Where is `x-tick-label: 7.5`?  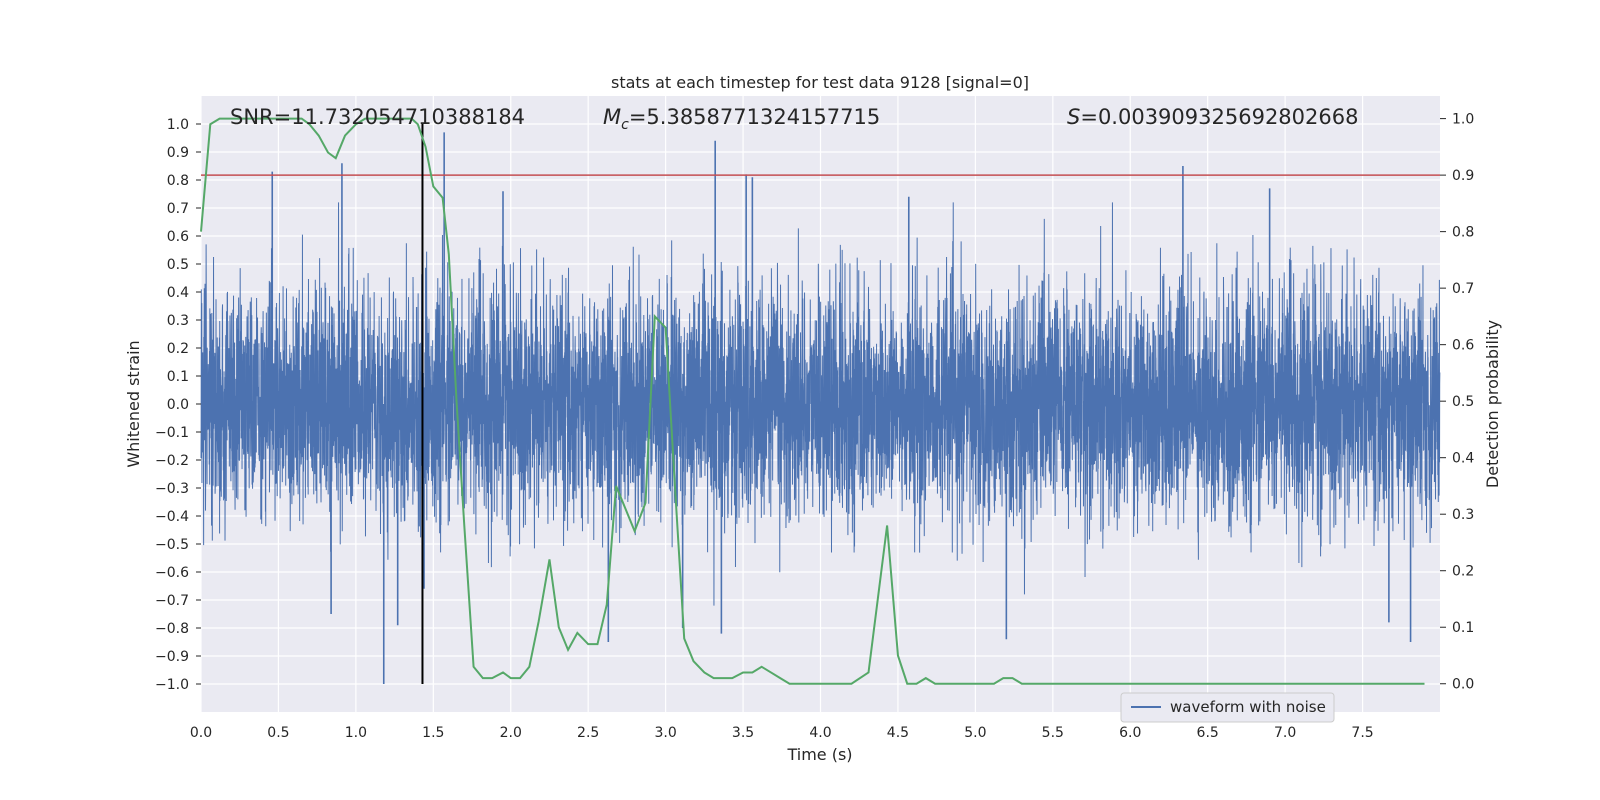
x-tick-label: 7.5 is located at coordinates (1362, 733).